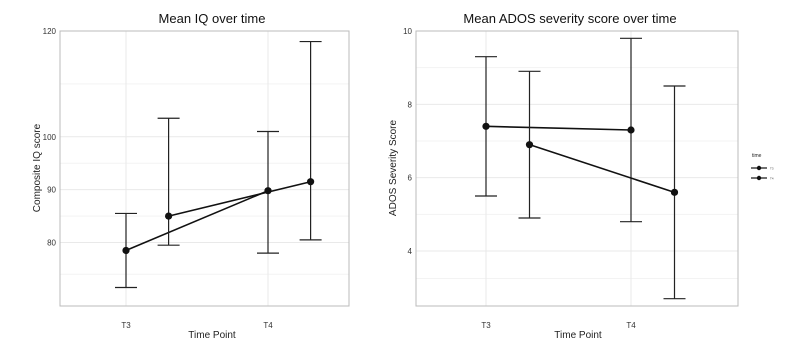 This screenshot has width=792, height=339. What do you see at coordinates (772, 169) in the screenshot?
I see `legend-label: T3` at bounding box center [772, 169].